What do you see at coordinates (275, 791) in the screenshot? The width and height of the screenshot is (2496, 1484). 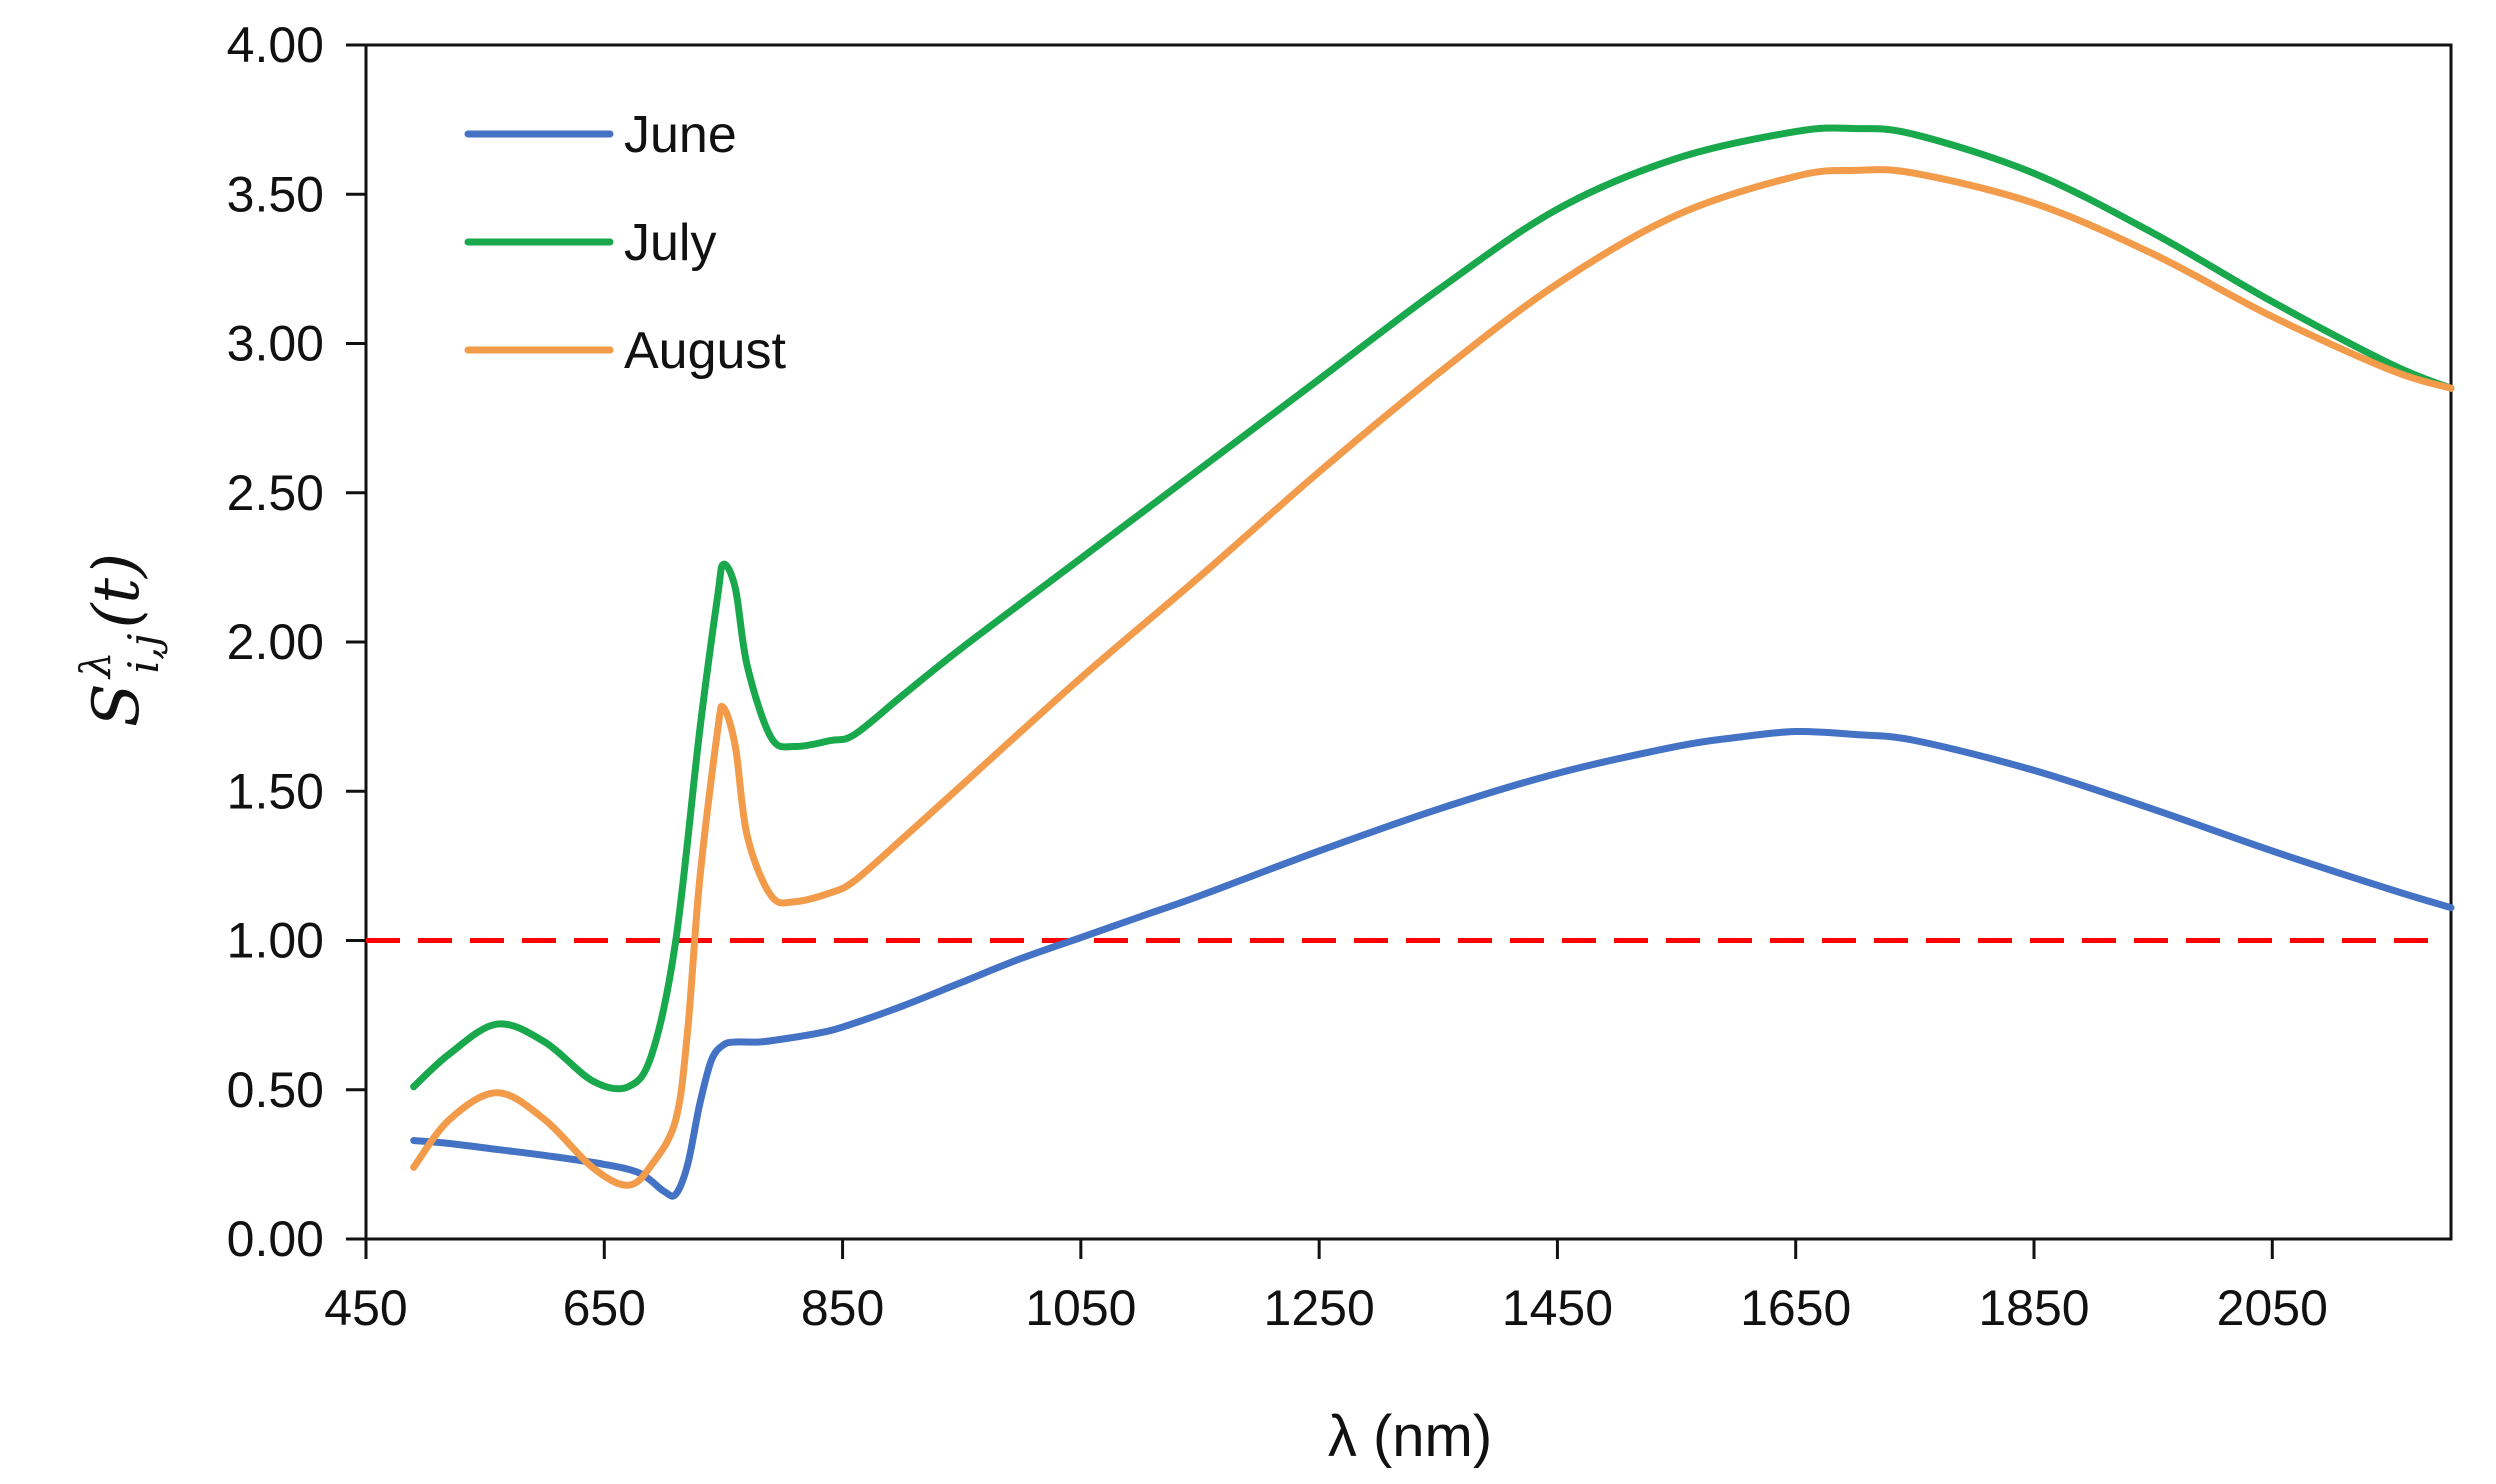 I see `y-tick-label: 1.50` at bounding box center [275, 791].